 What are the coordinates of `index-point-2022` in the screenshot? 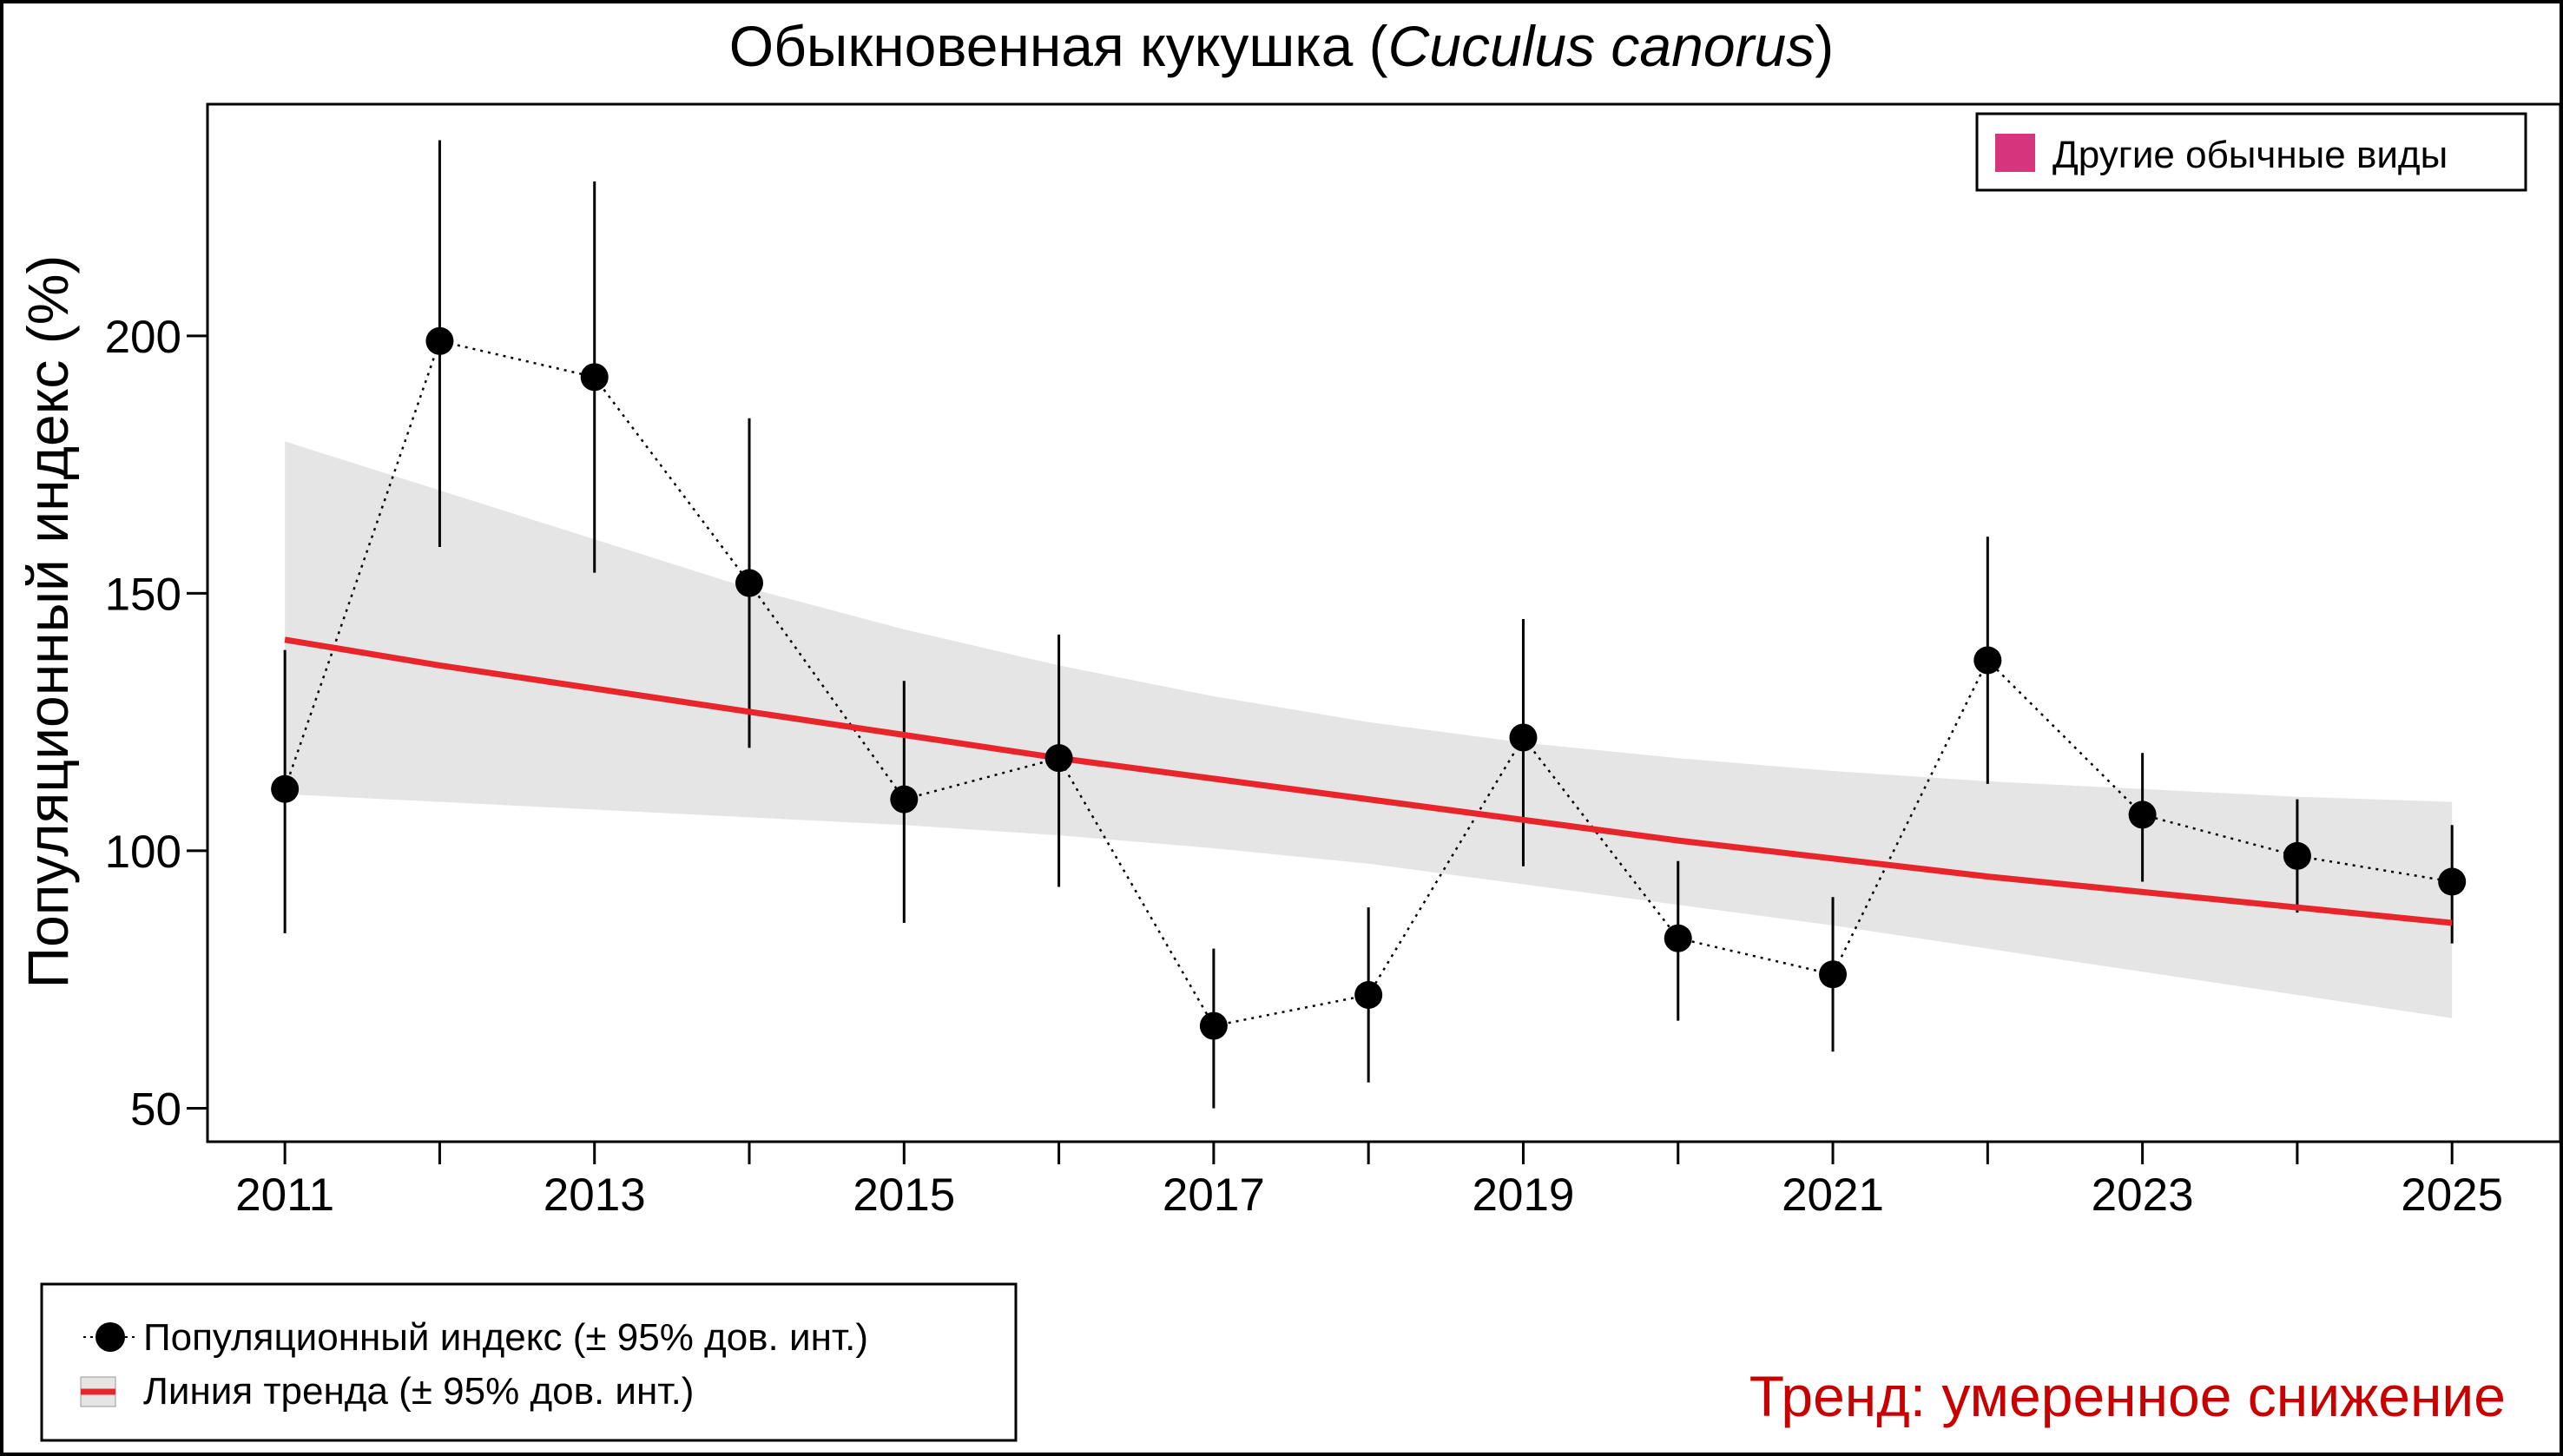 It's located at (1987, 660).